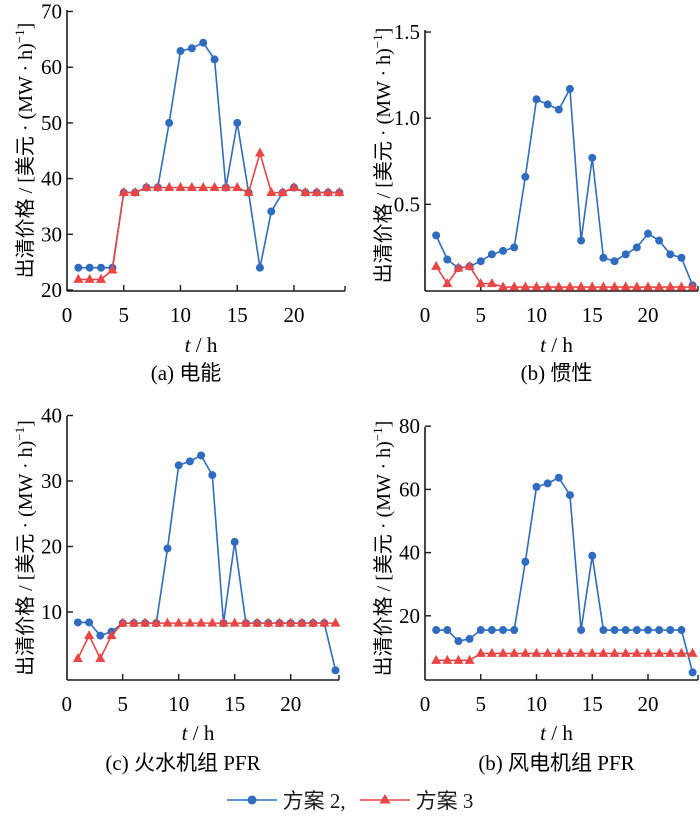 The height and width of the screenshot is (819, 700). I want to click on y-tick-label: 10, so click(51, 612).